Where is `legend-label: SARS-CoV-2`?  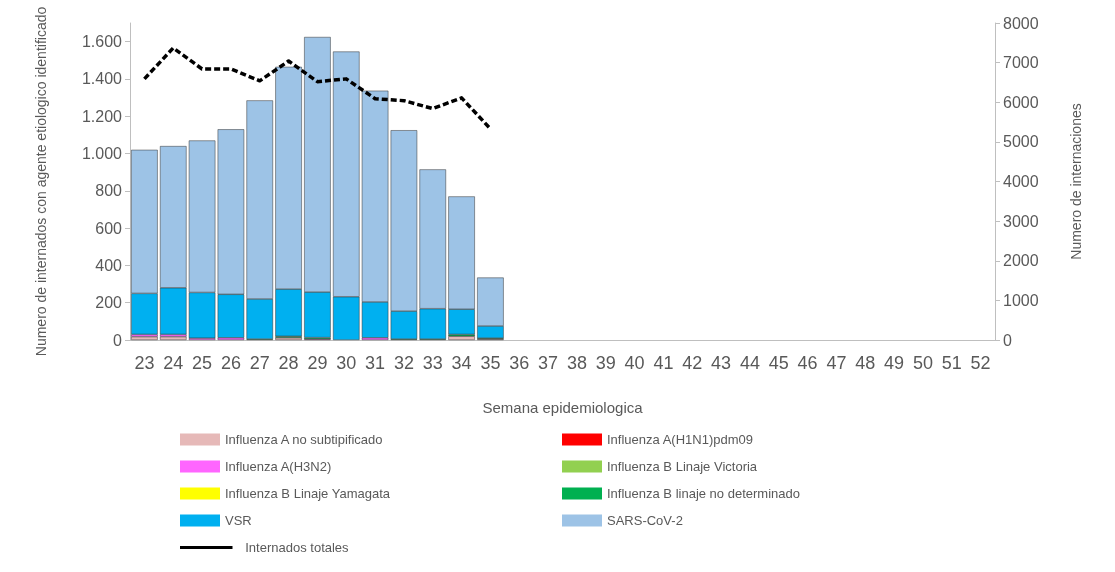
legend-label: SARS-CoV-2 is located at coordinates (645, 520).